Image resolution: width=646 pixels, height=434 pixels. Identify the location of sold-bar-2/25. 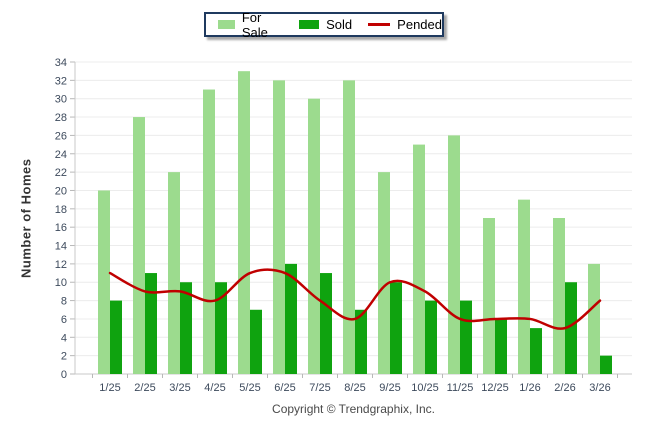
(151, 323).